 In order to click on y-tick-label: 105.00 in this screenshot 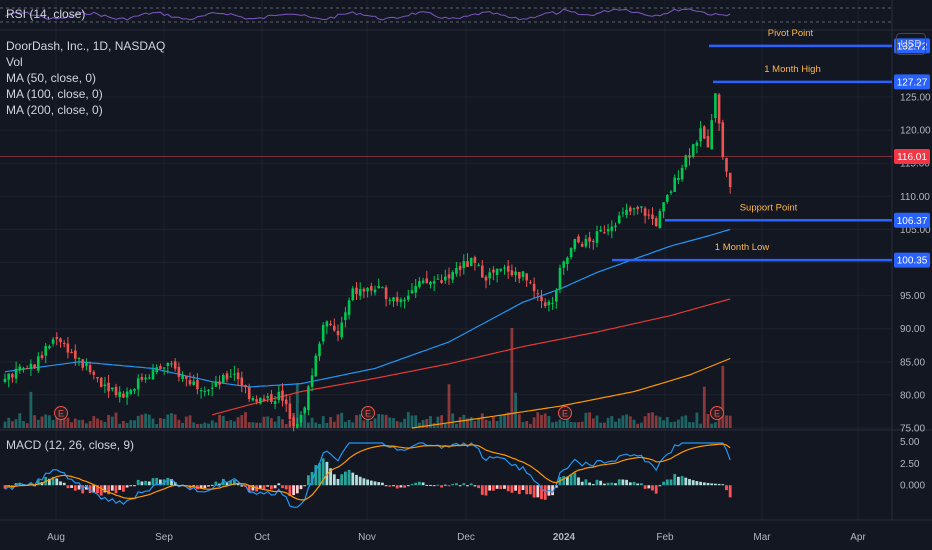, I will do `click(915, 230)`.